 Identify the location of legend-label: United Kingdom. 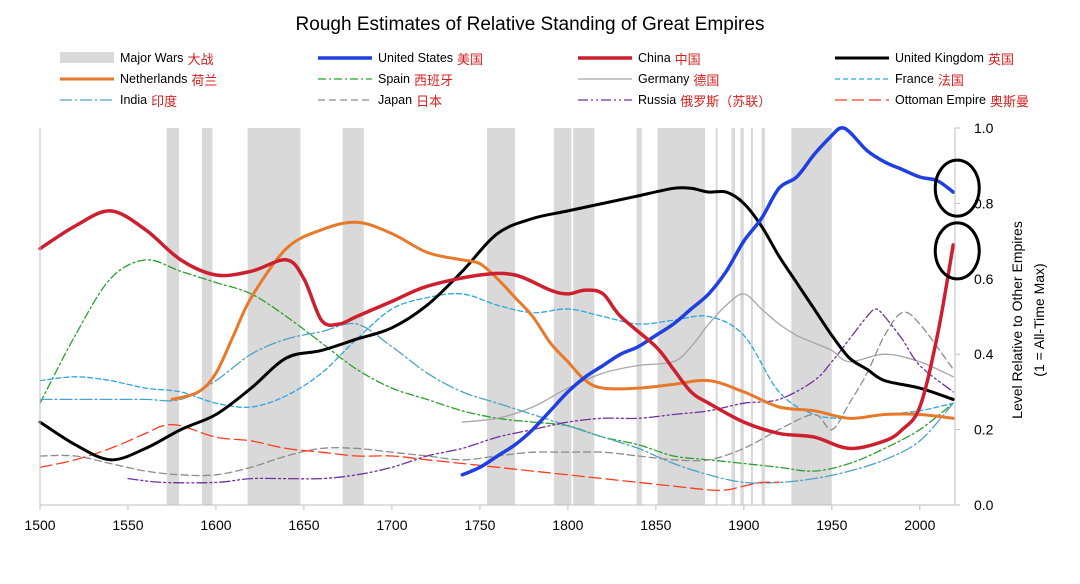
(939, 58).